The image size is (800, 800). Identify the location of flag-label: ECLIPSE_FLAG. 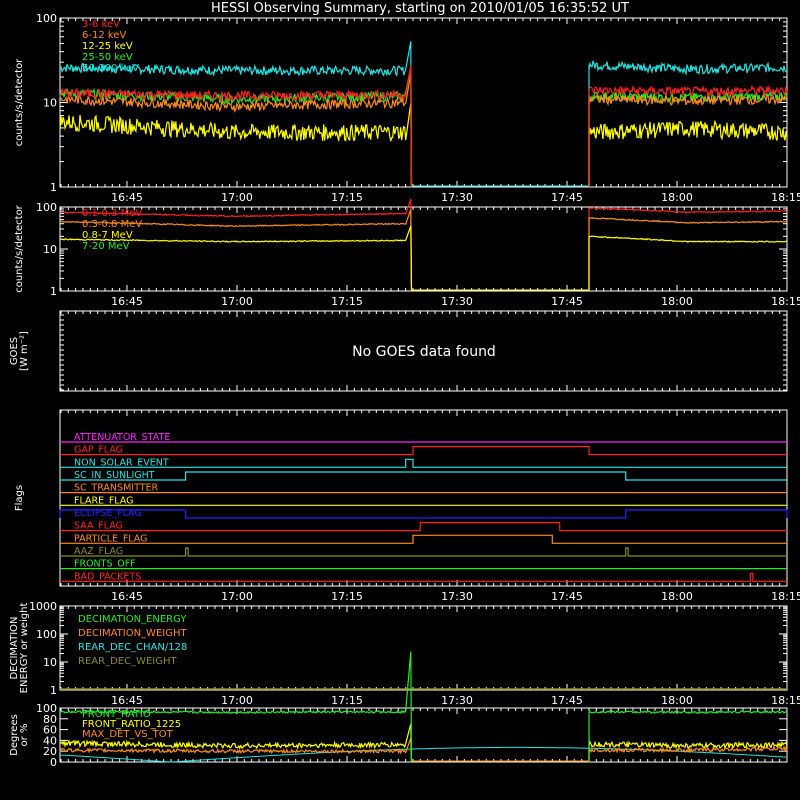
(108, 513).